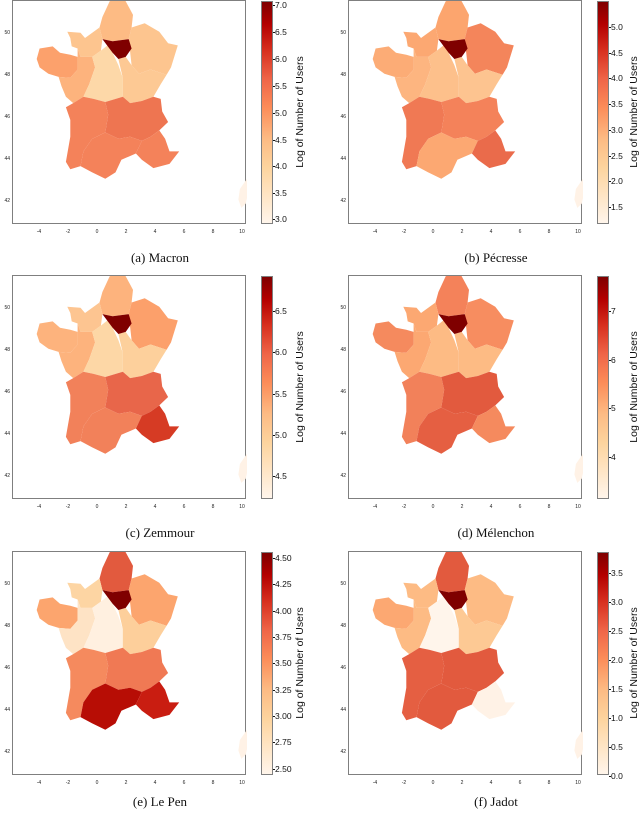  I want to click on region-hauts-de-france, so click(116, 21).